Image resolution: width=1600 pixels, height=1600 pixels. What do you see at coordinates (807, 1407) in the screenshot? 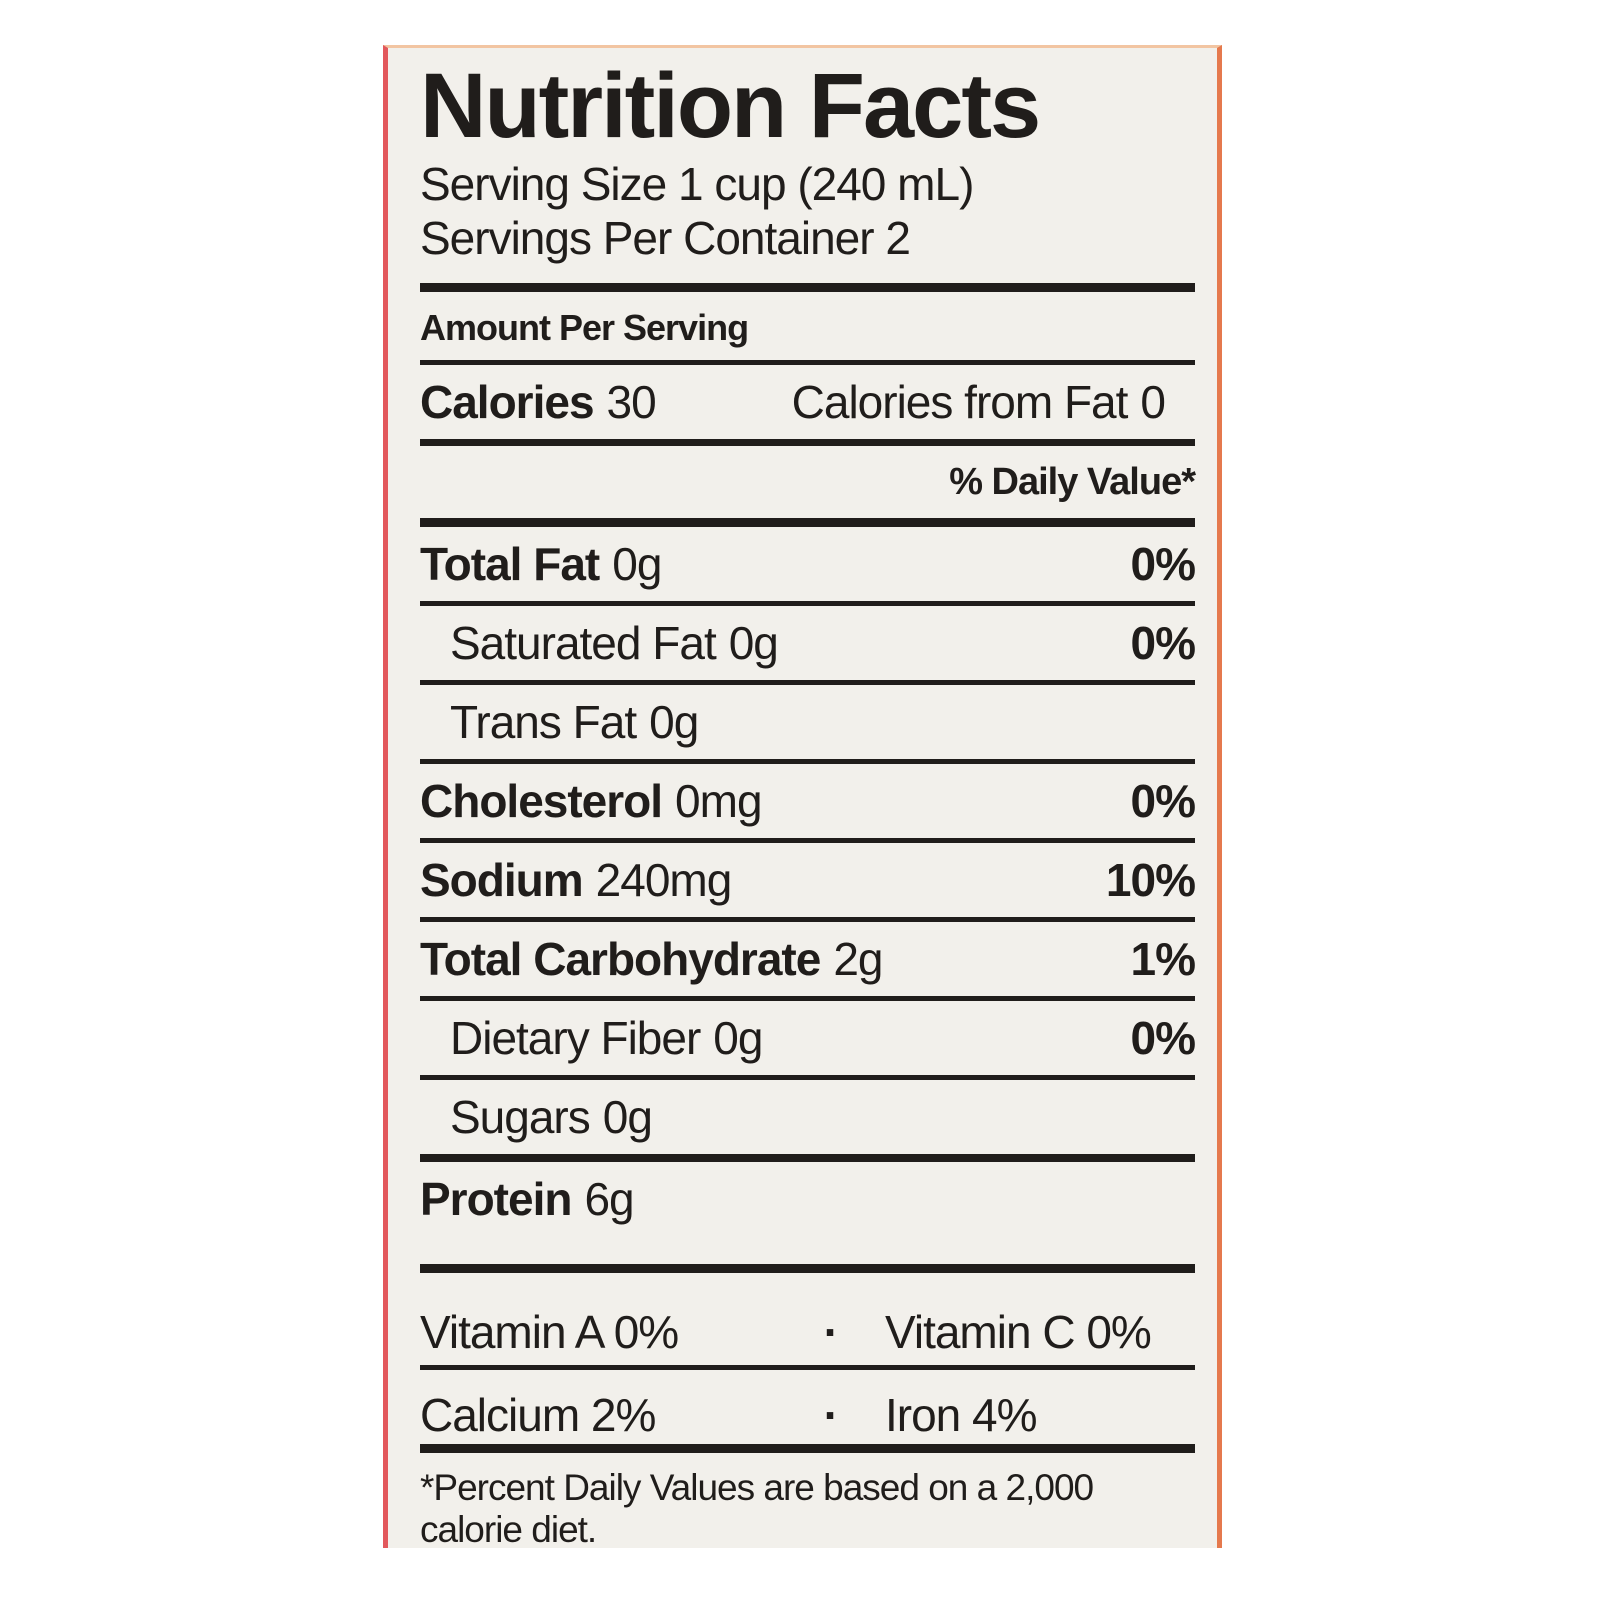
I see `micronutrient-row-minerals: Calcium 2% · Iron 4%` at bounding box center [807, 1407].